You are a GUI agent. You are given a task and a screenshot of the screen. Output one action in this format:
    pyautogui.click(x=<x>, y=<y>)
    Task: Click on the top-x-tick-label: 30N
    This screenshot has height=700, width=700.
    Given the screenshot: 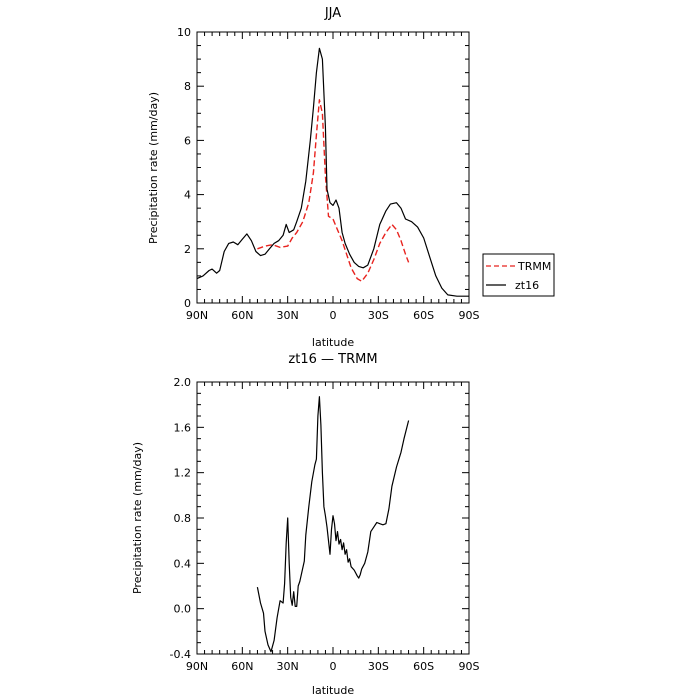 What is the action you would take?
    pyautogui.click(x=288, y=315)
    